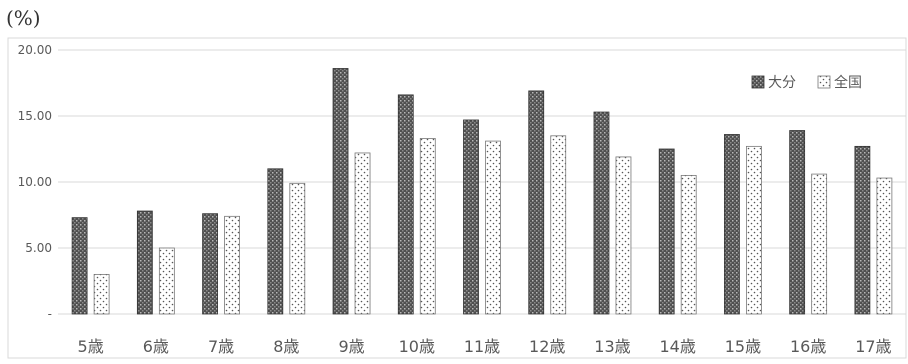 The height and width of the screenshot is (364, 908). I want to click on x-tick-label: 8歳, so click(286, 346).